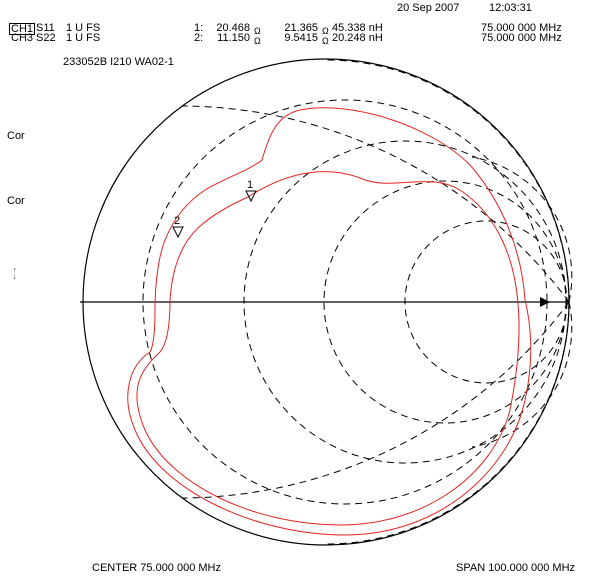 The width and height of the screenshot is (599, 578). What do you see at coordinates (16, 201) in the screenshot?
I see `correction-label-2: Cor` at bounding box center [16, 201].